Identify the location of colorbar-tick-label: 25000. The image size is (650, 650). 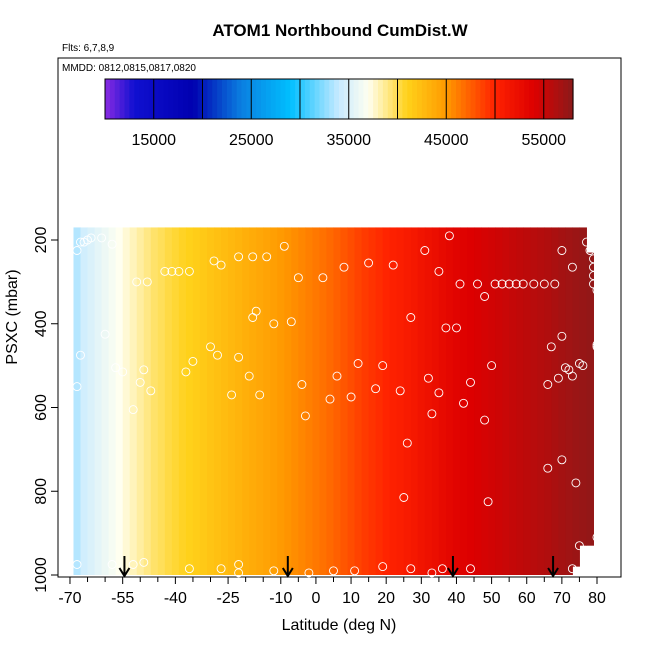
(251, 140).